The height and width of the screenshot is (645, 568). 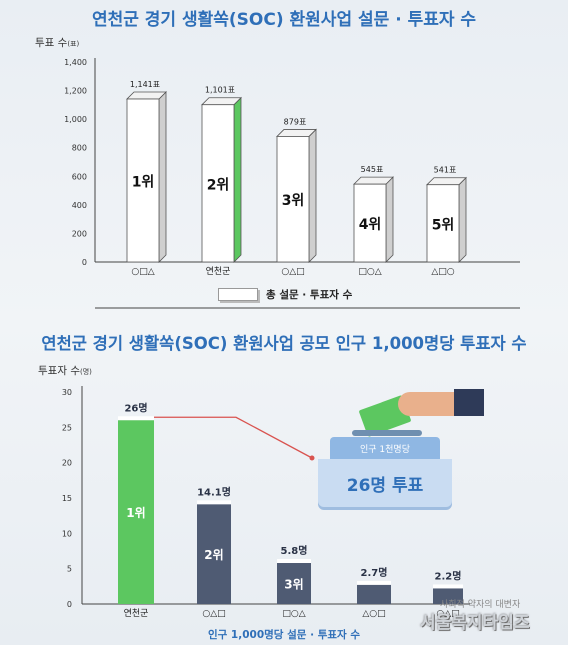 What do you see at coordinates (469, 402) in the screenshot?
I see `sleeve-icon` at bounding box center [469, 402].